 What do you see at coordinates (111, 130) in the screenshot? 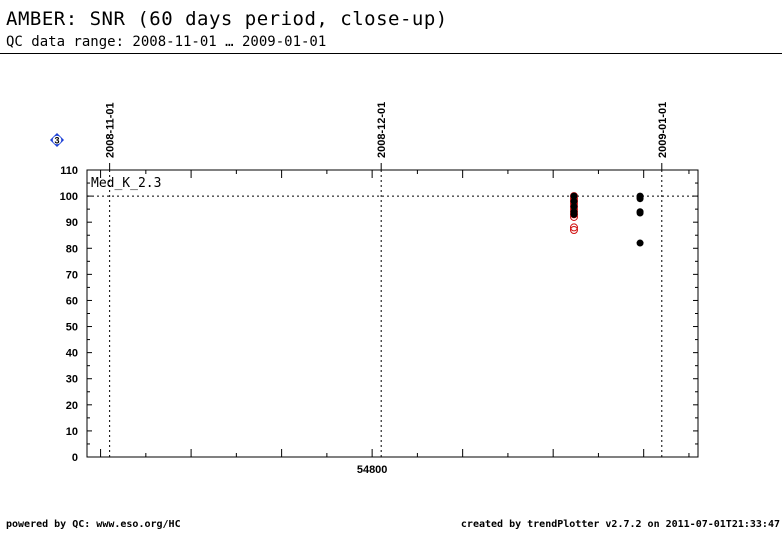
I see `date-marker-label: 2008-11-01` at bounding box center [111, 130].